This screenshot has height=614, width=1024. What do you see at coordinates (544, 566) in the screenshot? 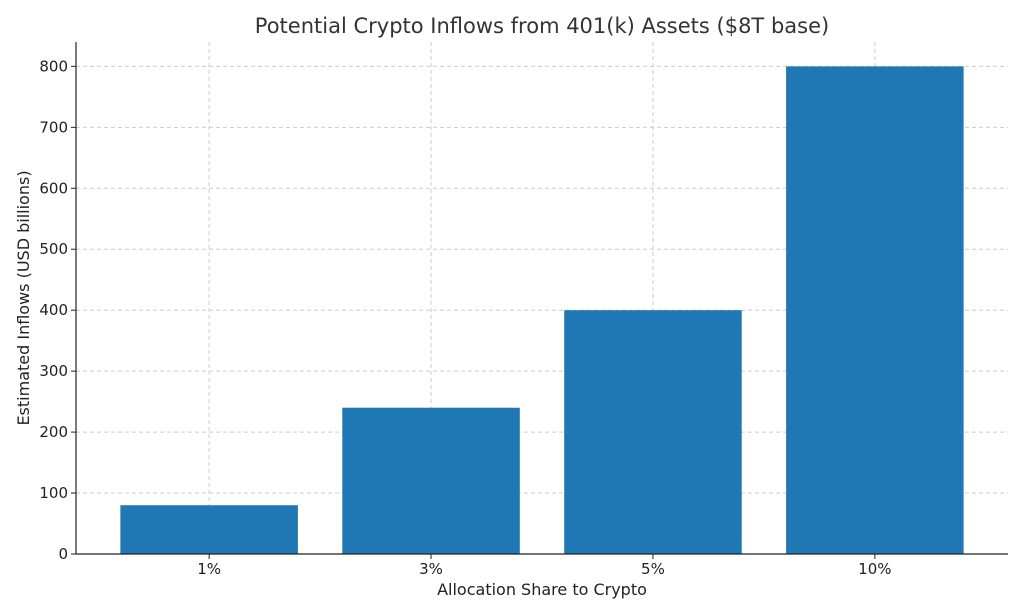
I see `x-ticks: 1% 3% 5% 10%` at bounding box center [544, 566].